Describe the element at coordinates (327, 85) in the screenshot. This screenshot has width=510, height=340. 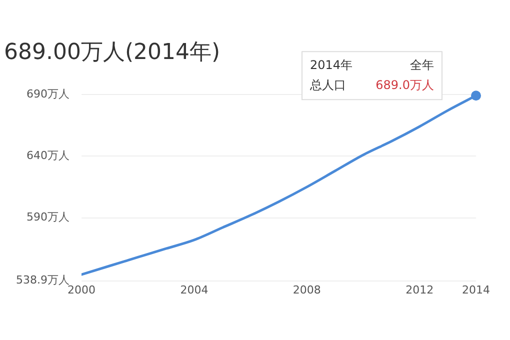
I see `text: 总人口` at that location.